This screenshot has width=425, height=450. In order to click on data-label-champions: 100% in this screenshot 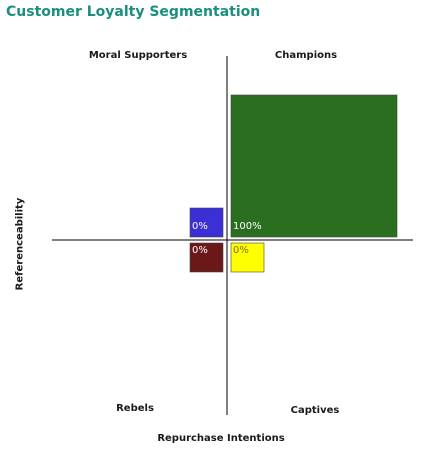, I will do `click(247, 226)`.